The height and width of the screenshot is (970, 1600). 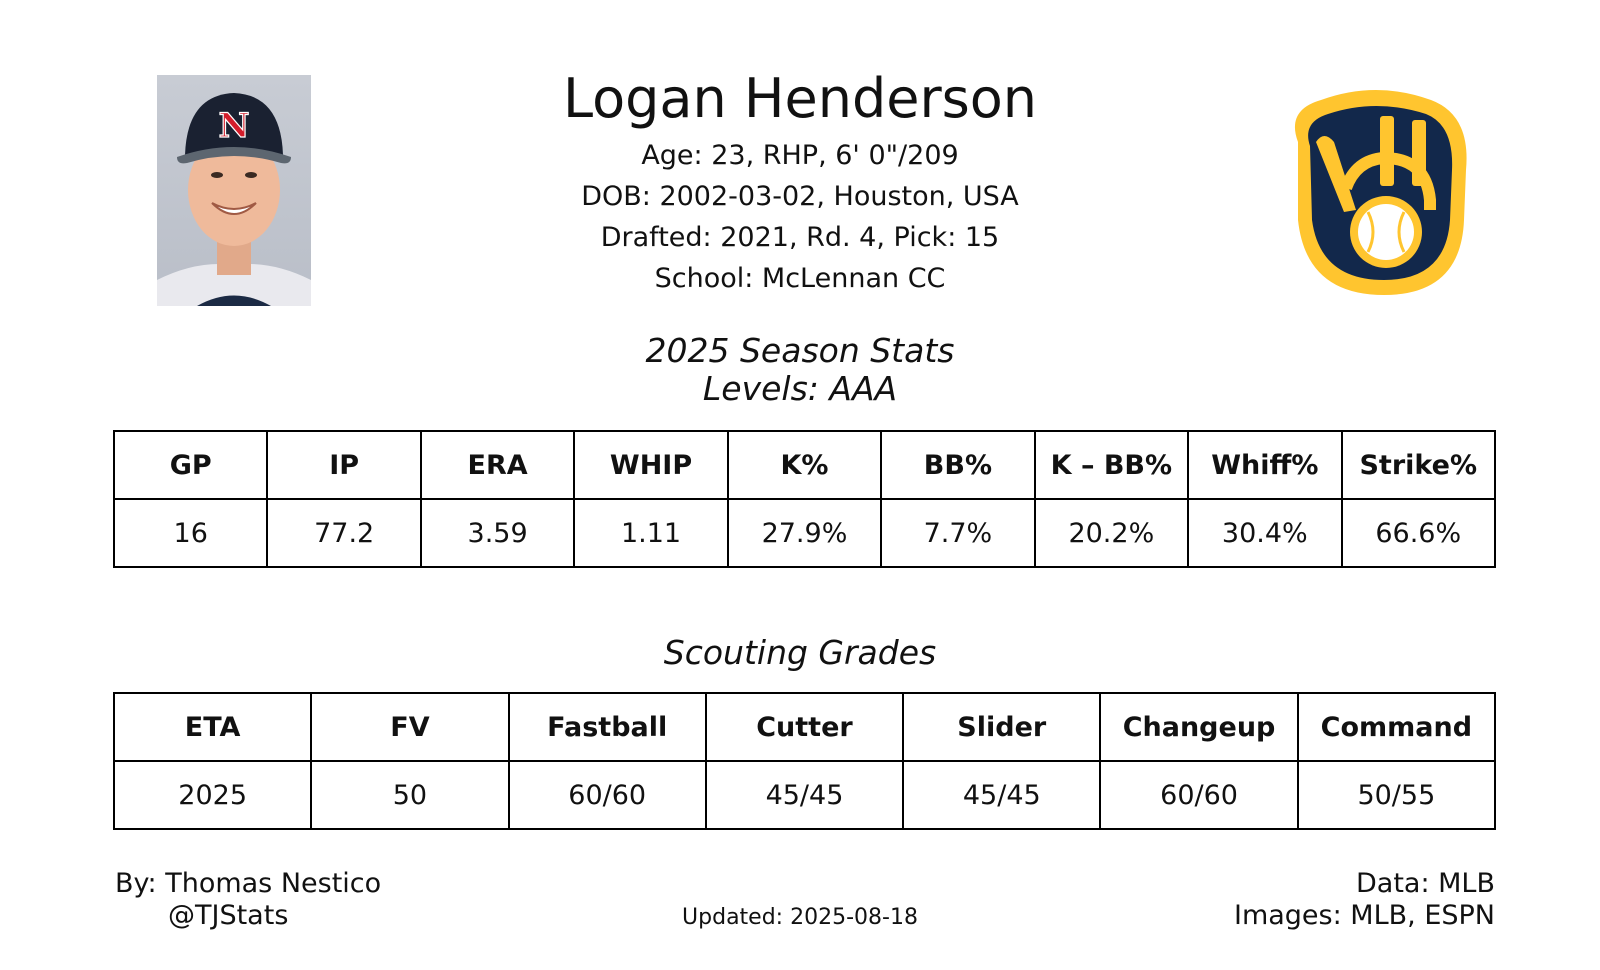 I want to click on grades-header-cell: Command, so click(x=1396, y=727).